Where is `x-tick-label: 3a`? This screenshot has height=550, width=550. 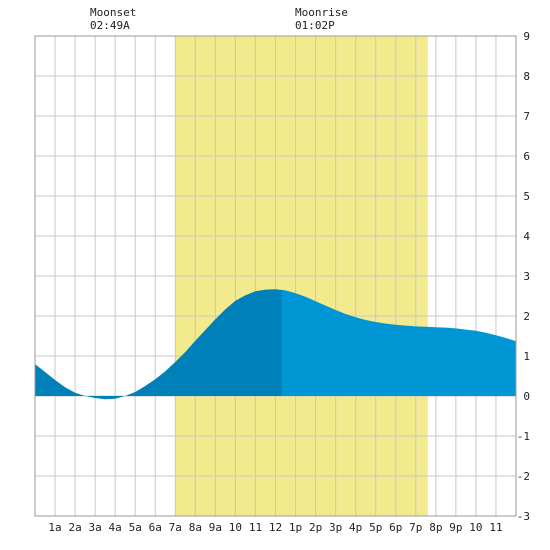 x-tick-label: 3a is located at coordinates (95, 527).